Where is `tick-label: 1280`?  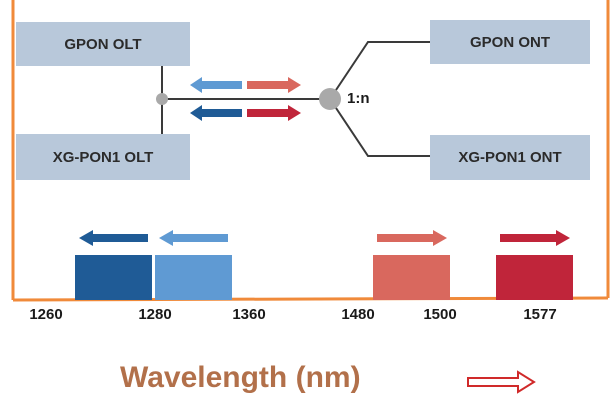
tick-label: 1280 is located at coordinates (155, 314).